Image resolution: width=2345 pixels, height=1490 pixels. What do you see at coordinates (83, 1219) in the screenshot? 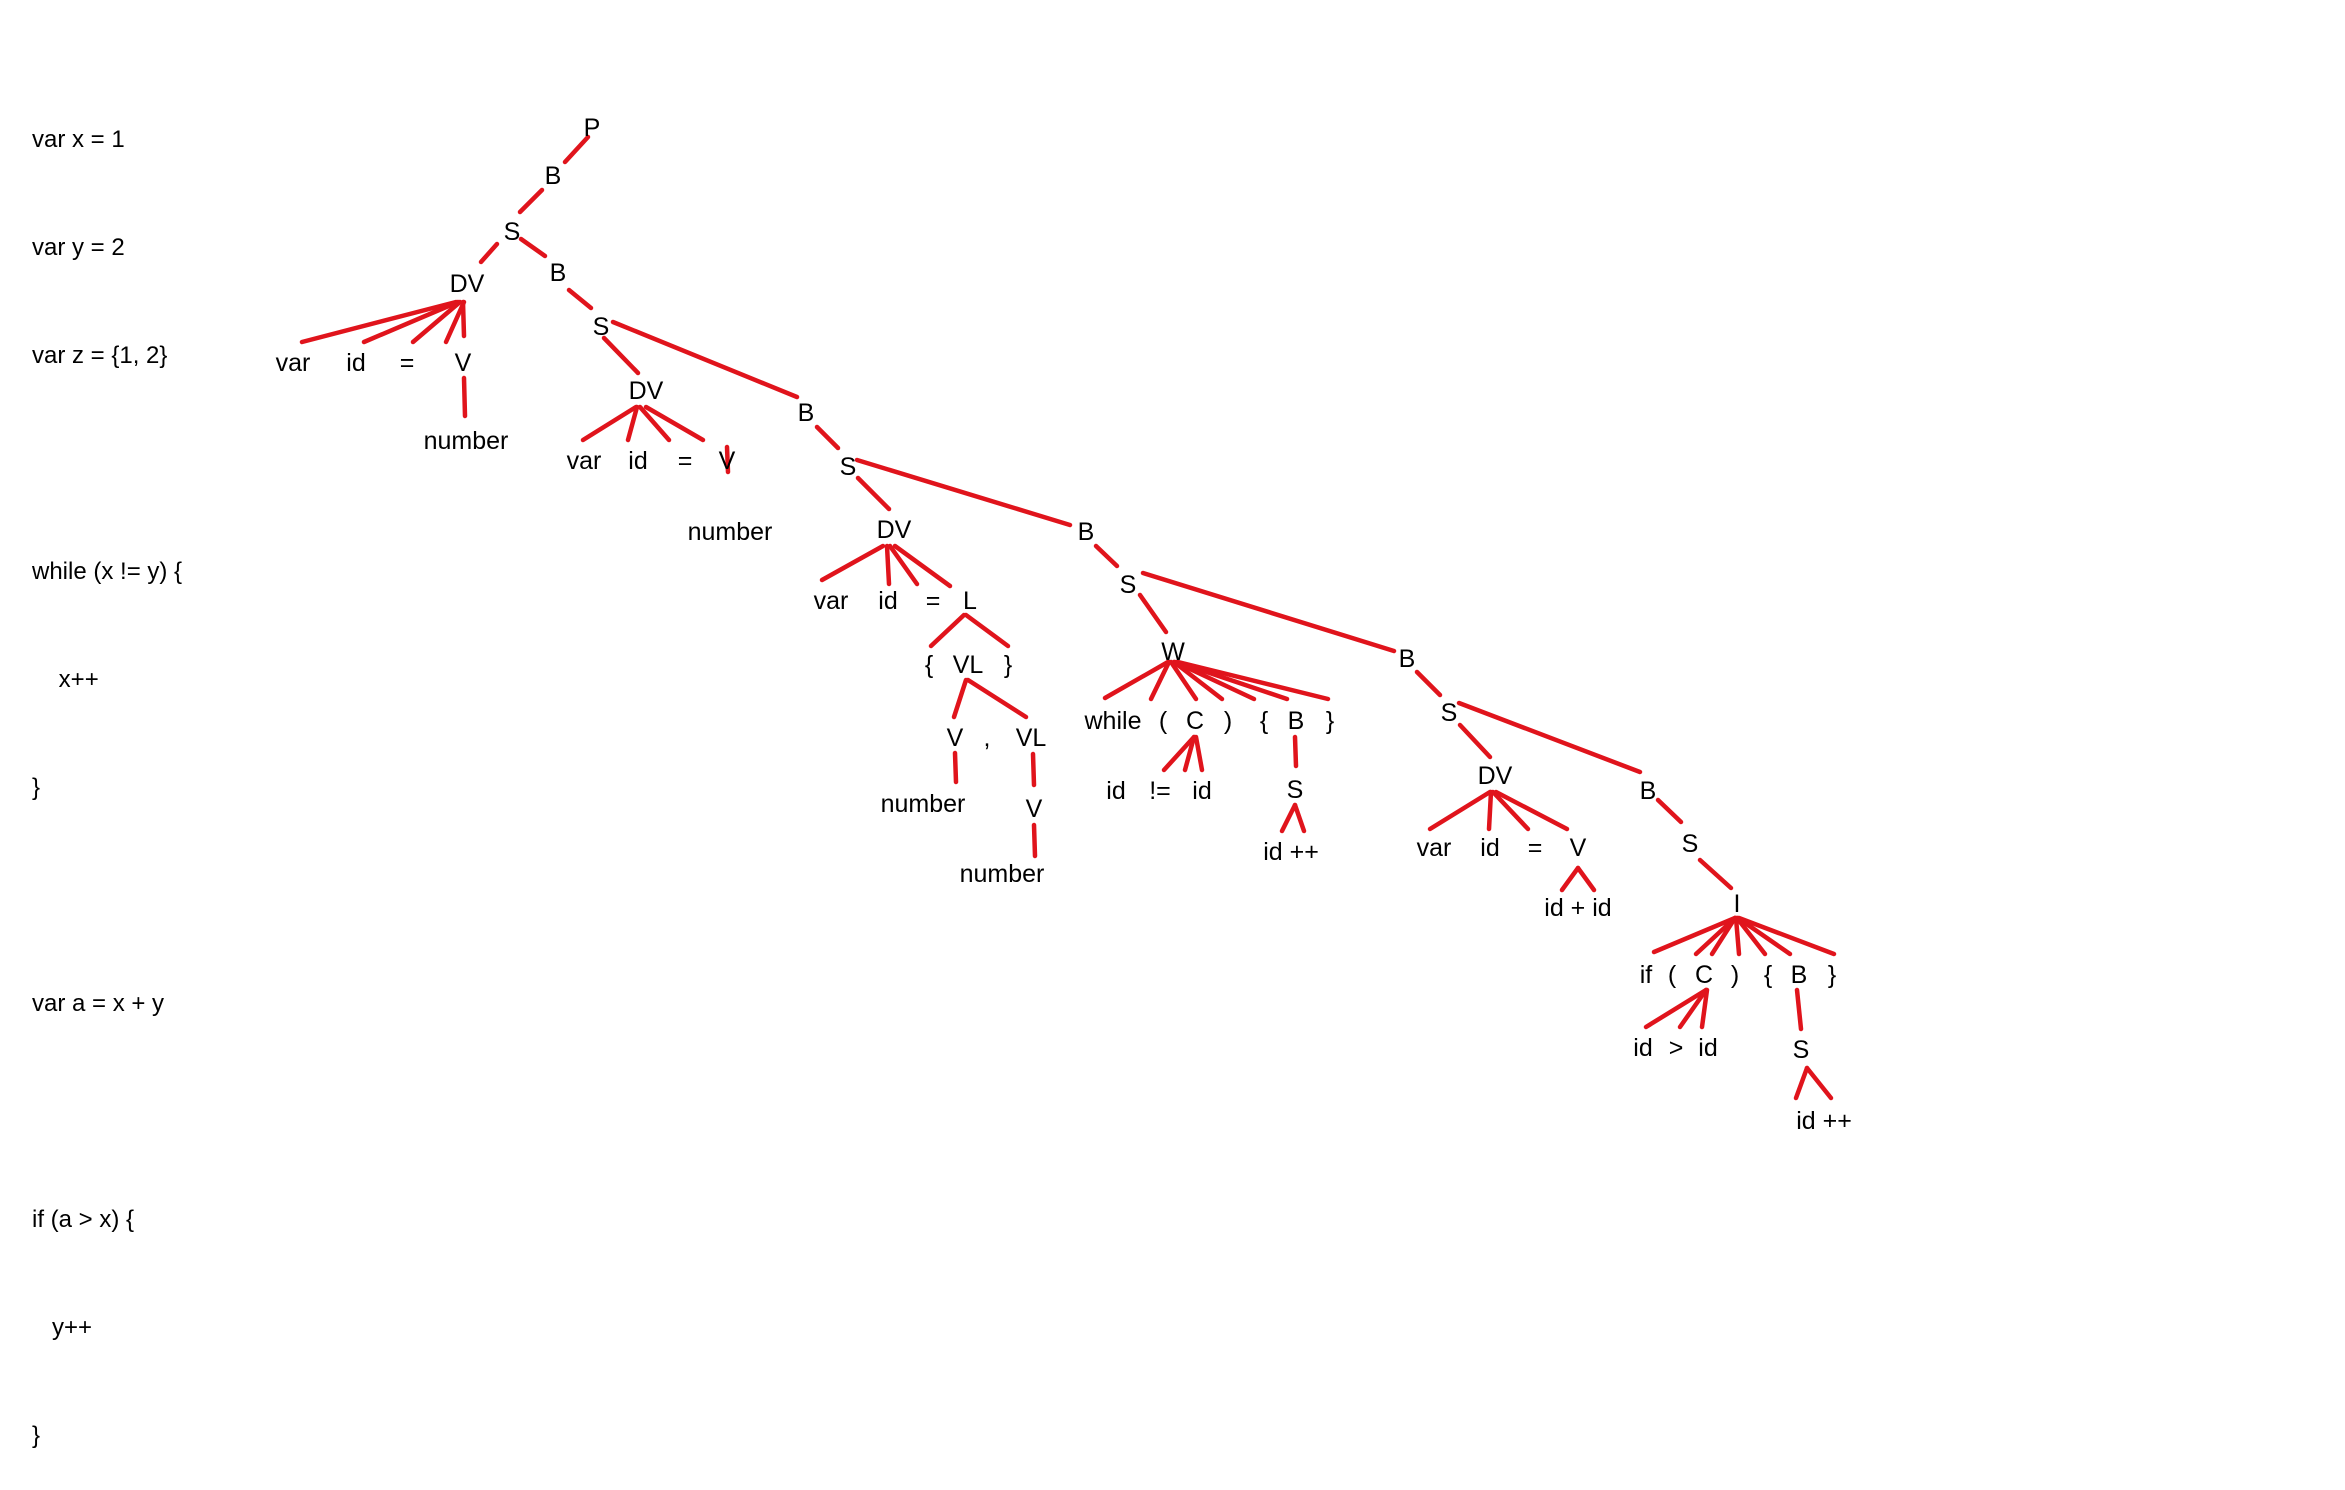
I see `code-line: if (a > x) {` at bounding box center [83, 1219].